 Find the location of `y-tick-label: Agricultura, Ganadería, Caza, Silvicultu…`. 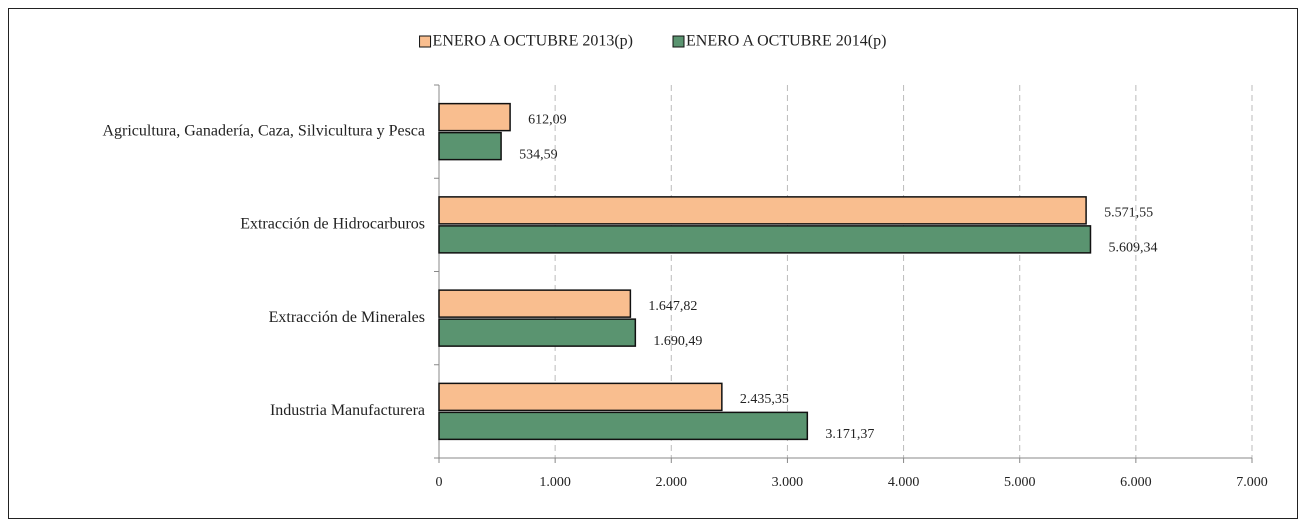

y-tick-label: Agricultura, Ganadería, Caza, Silvicultu… is located at coordinates (263, 130).